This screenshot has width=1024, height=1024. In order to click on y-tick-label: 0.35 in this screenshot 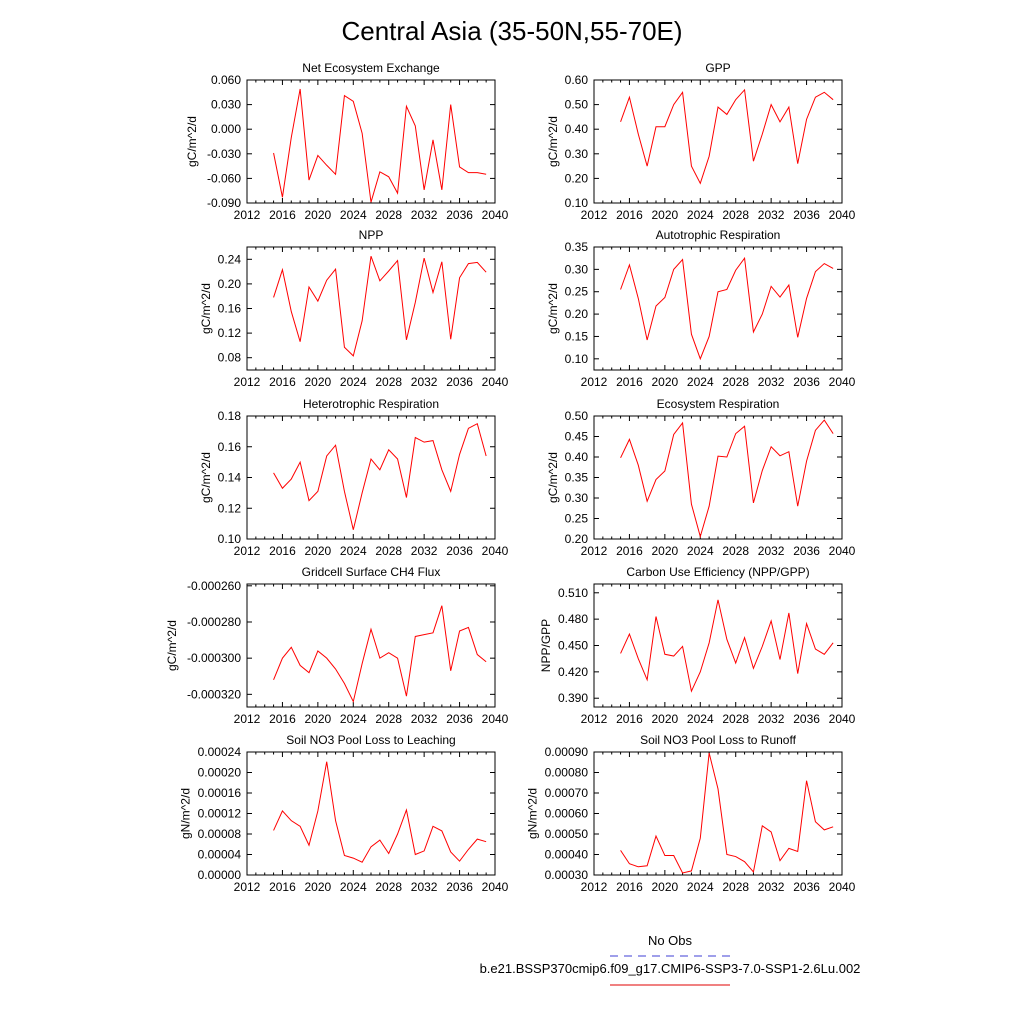, I will do `click(577, 247)`.